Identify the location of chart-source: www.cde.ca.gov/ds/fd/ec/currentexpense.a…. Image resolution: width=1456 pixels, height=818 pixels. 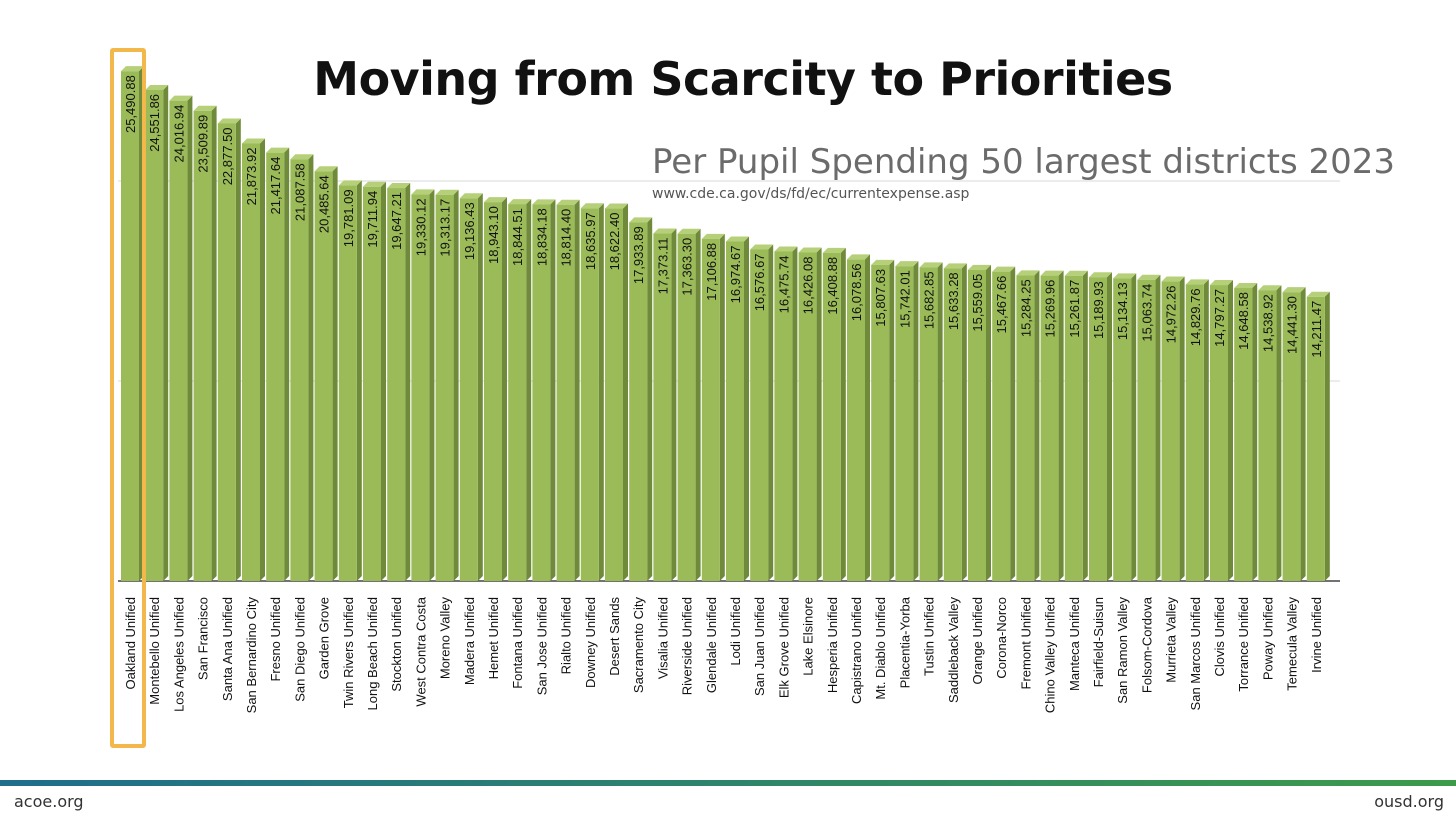
(811, 194).